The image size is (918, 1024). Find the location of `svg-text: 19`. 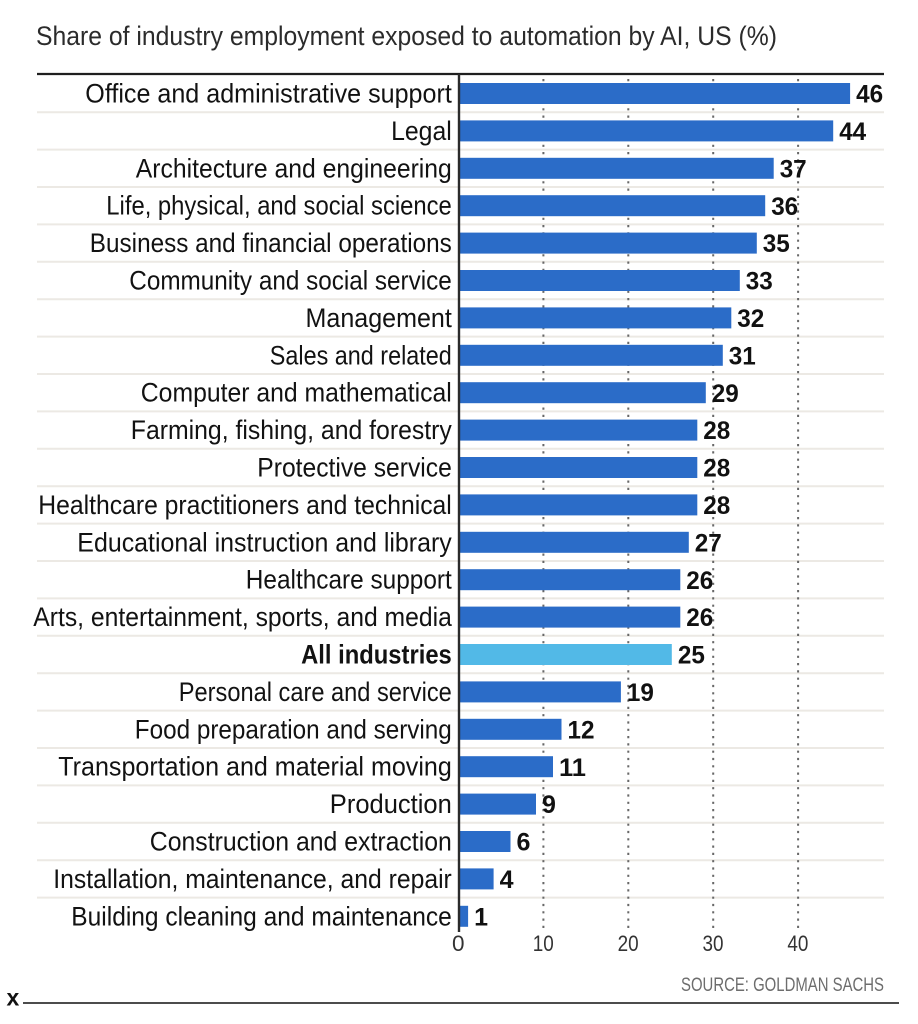

svg-text: 19 is located at coordinates (640, 693).